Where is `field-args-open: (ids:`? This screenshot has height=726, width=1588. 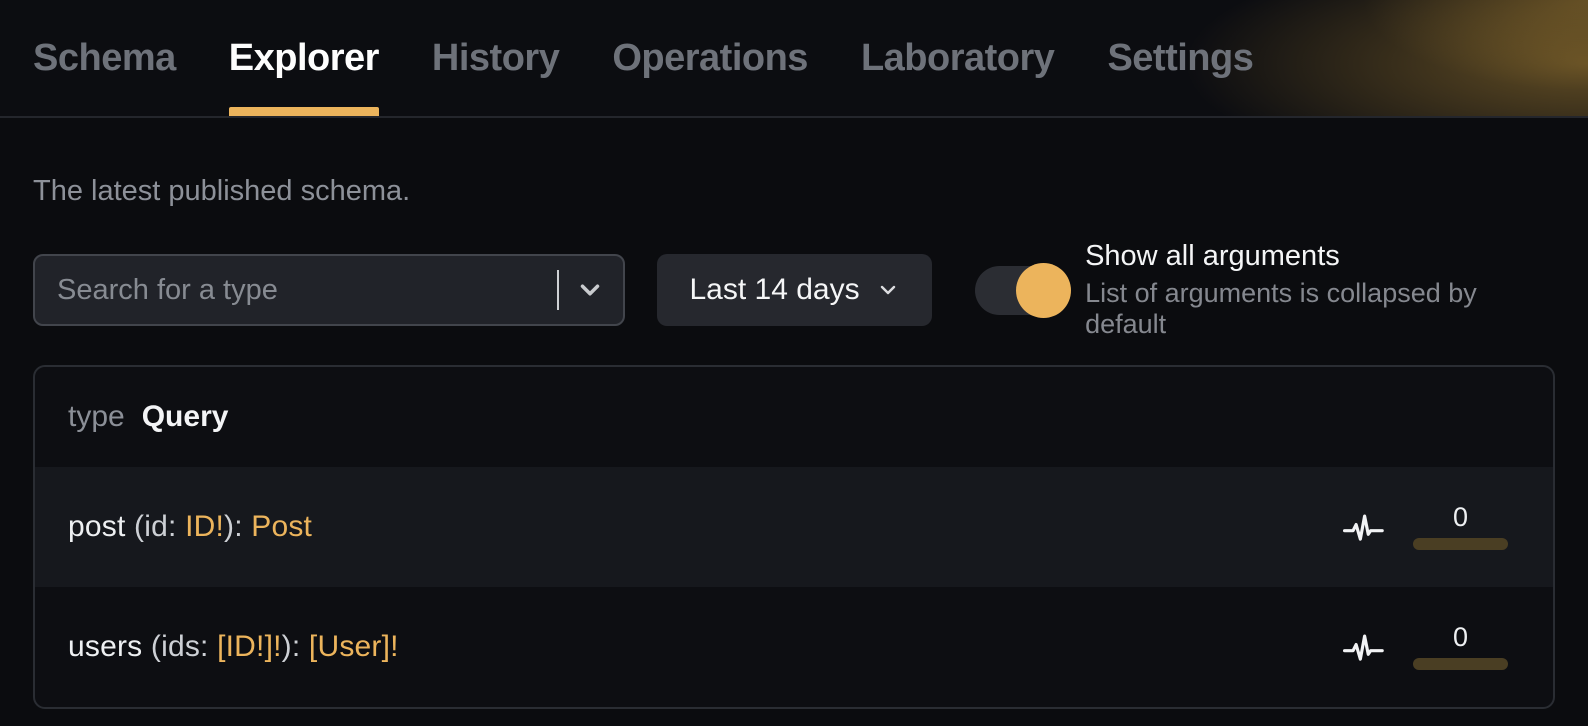 field-args-open: (ids: is located at coordinates (180, 646).